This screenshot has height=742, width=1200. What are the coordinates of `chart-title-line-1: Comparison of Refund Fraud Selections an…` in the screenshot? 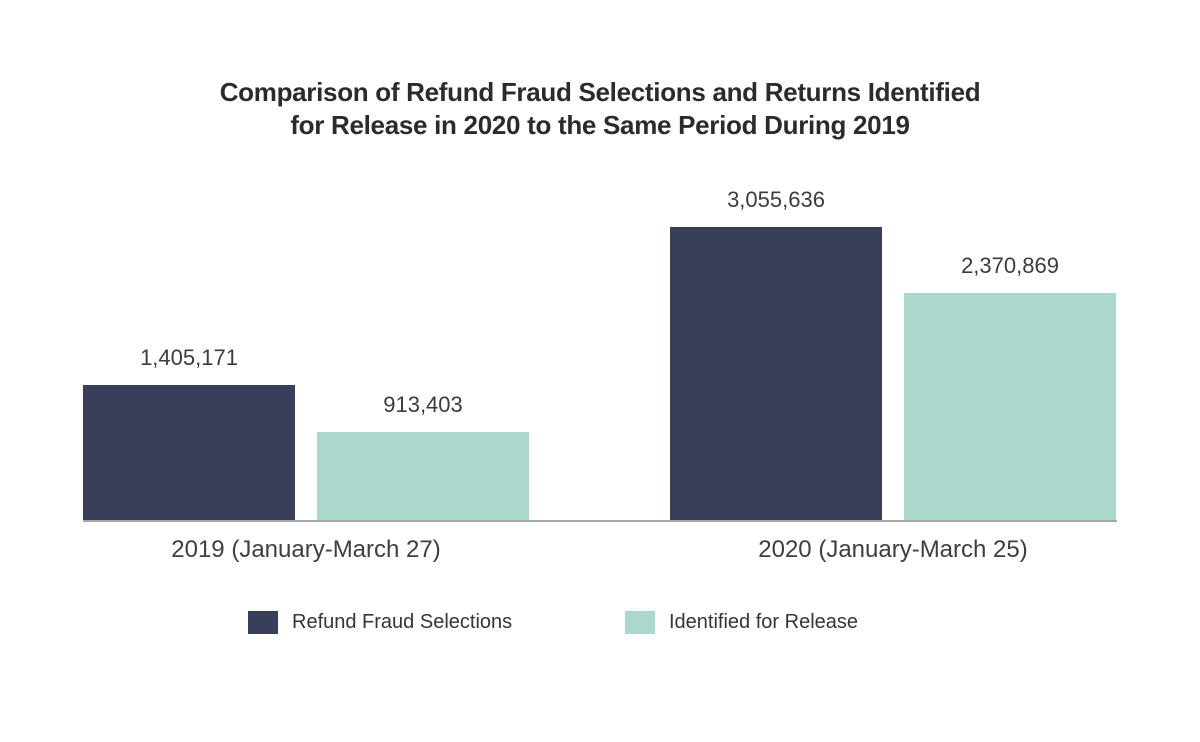 It's located at (600, 92).